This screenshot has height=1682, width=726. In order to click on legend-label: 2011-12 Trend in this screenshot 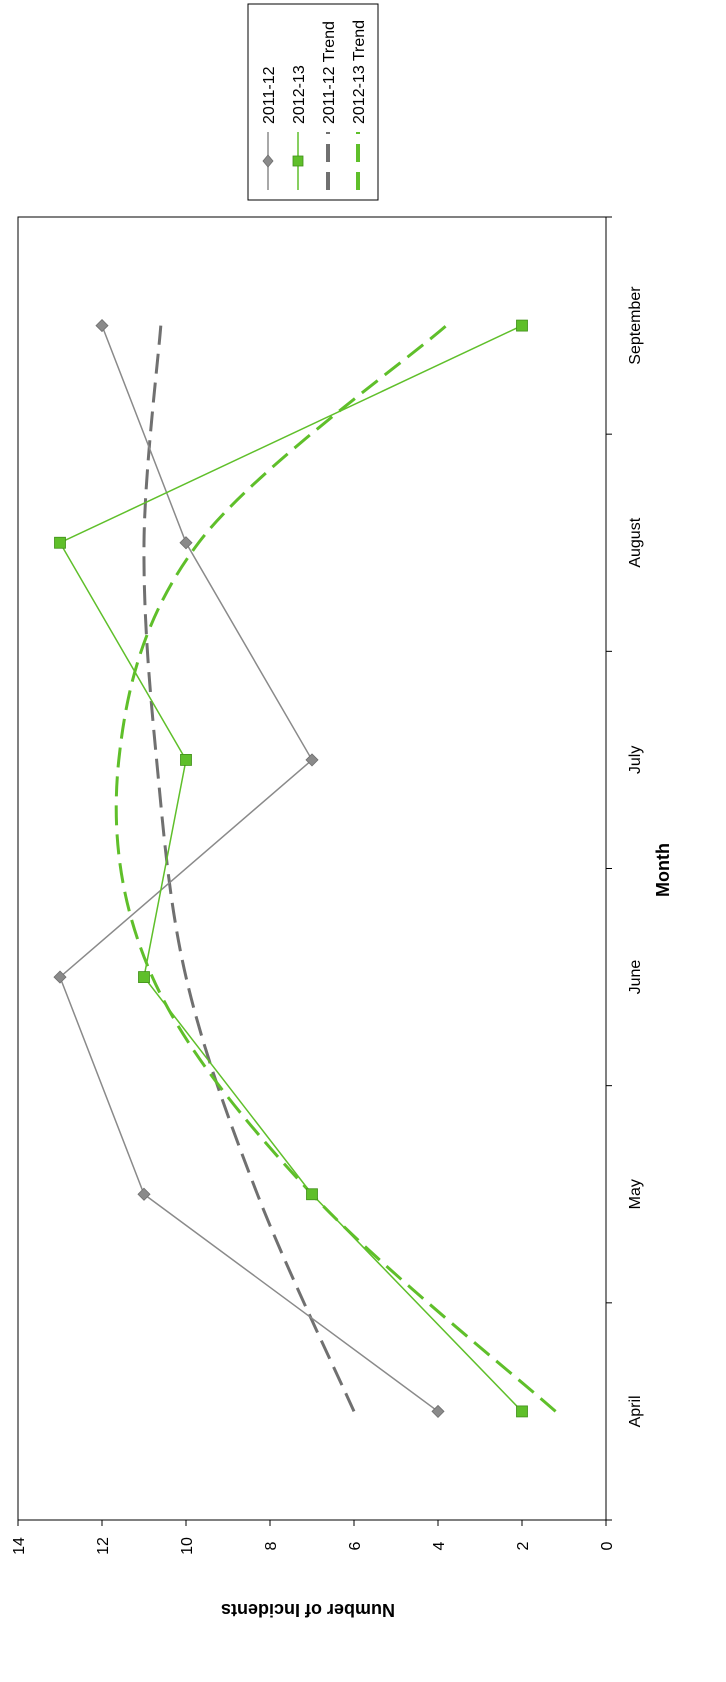, I will do `click(329, 72)`.